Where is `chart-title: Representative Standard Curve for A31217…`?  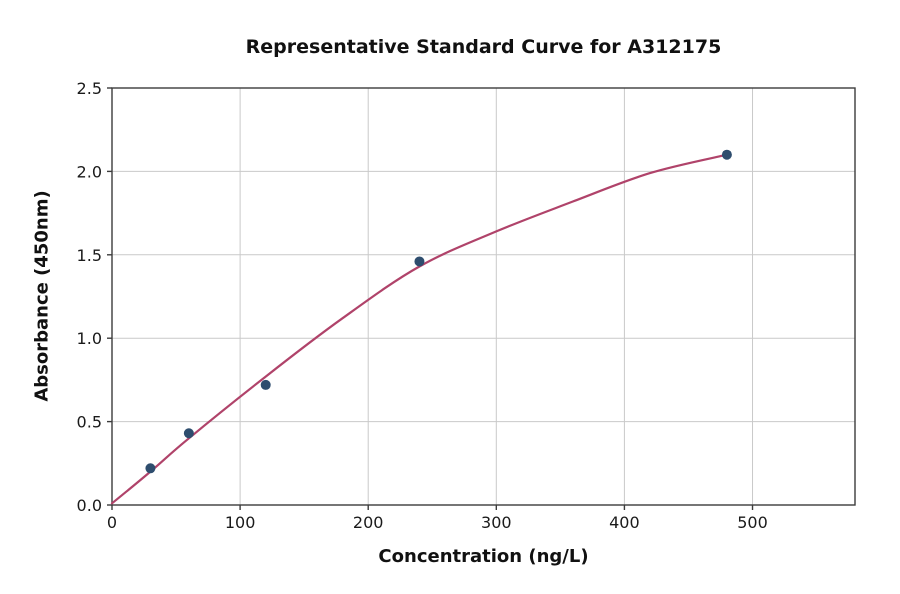
chart-title: Representative Standard Curve for A31217… is located at coordinates (483, 47).